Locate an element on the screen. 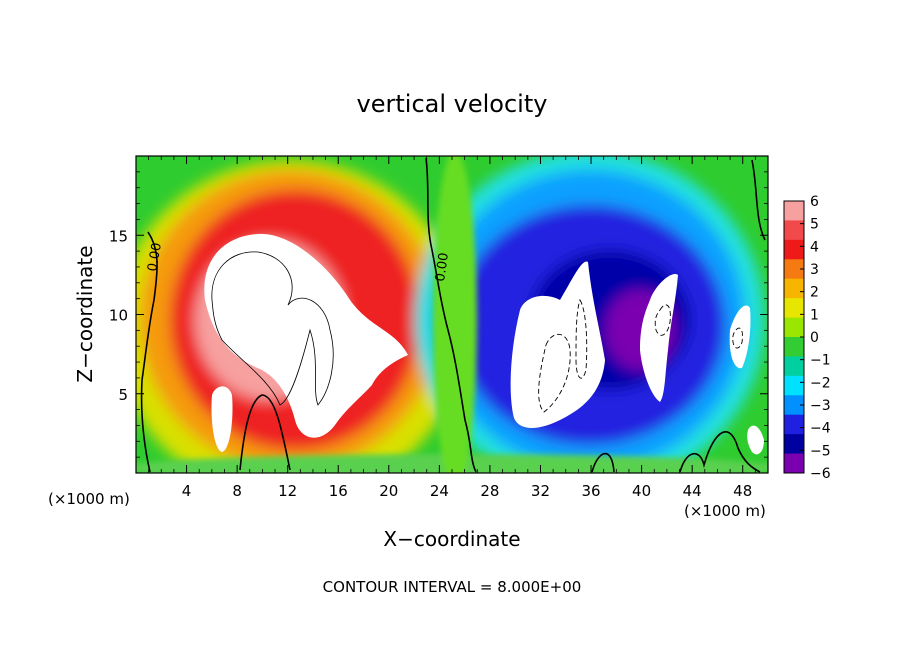  colorbar-label: 2 is located at coordinates (814, 293).